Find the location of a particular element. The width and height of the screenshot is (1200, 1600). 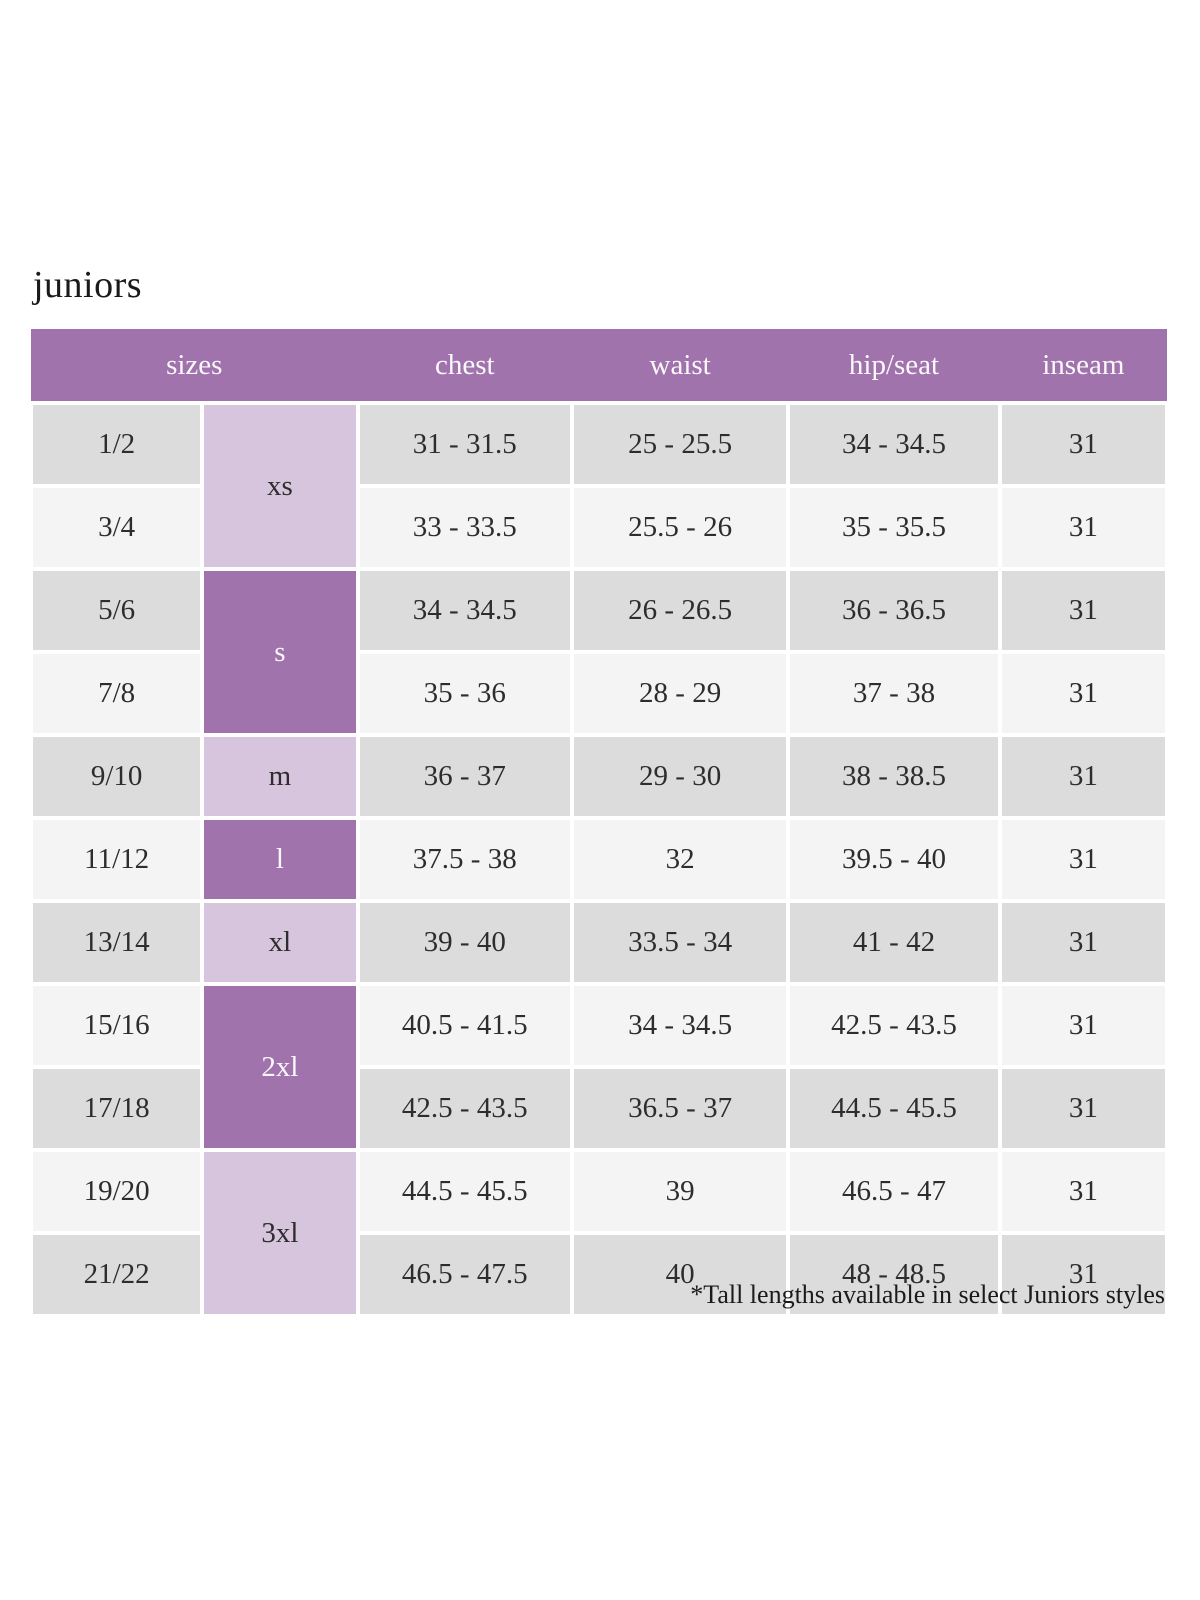

table-row: 17/18 42.5 - 43.5 36.5 - 37 44.5 - 45.5 31 is located at coordinates (599, 1108).